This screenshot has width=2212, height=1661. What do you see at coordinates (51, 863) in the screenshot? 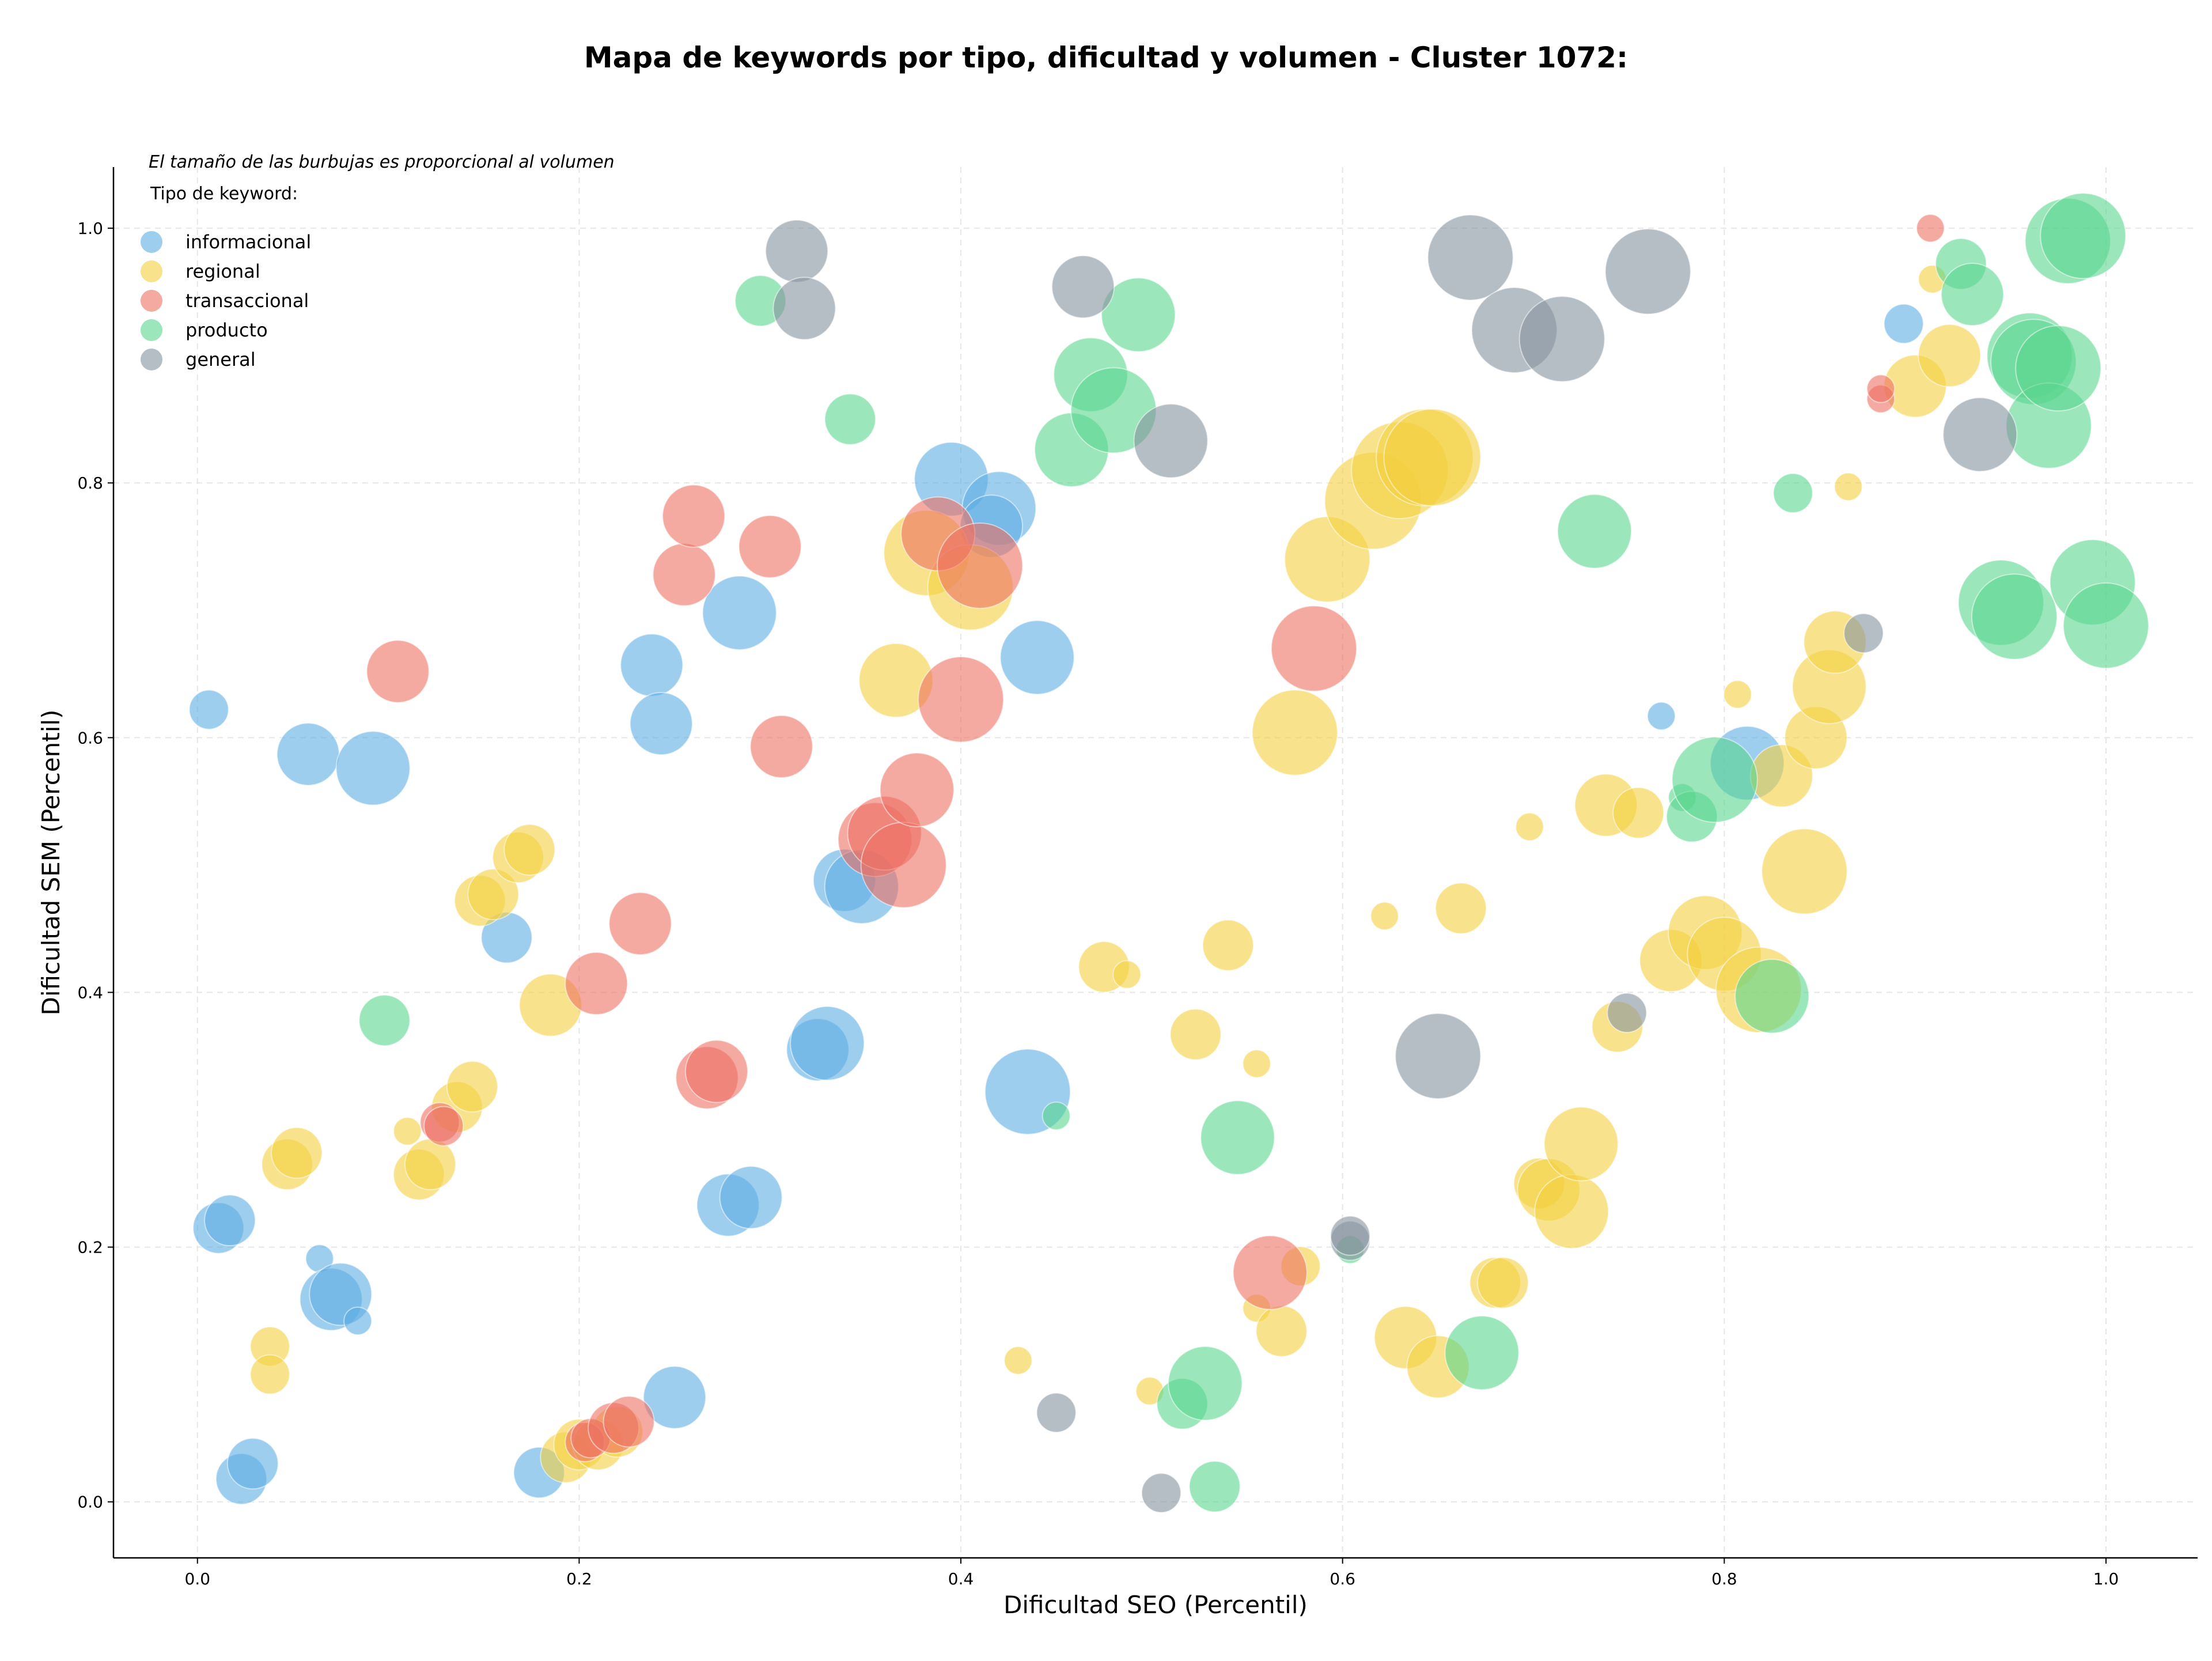
I see `y-axis-label: Dificultad SEM (Percentil)` at bounding box center [51, 863].